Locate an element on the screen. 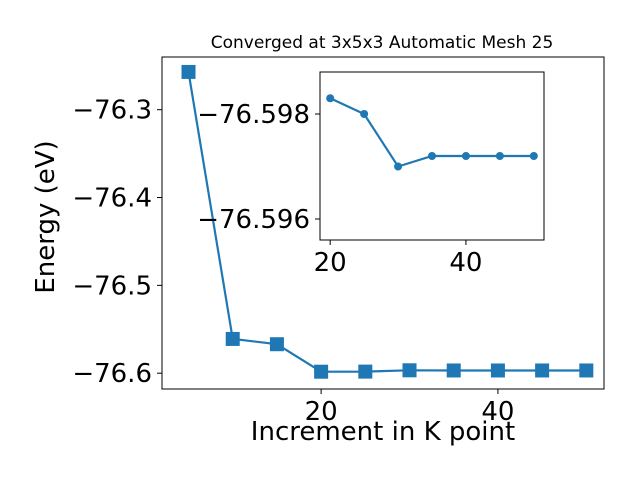 This screenshot has height=480, width=640. inset-x-axis: 20 40 is located at coordinates (398, 259).